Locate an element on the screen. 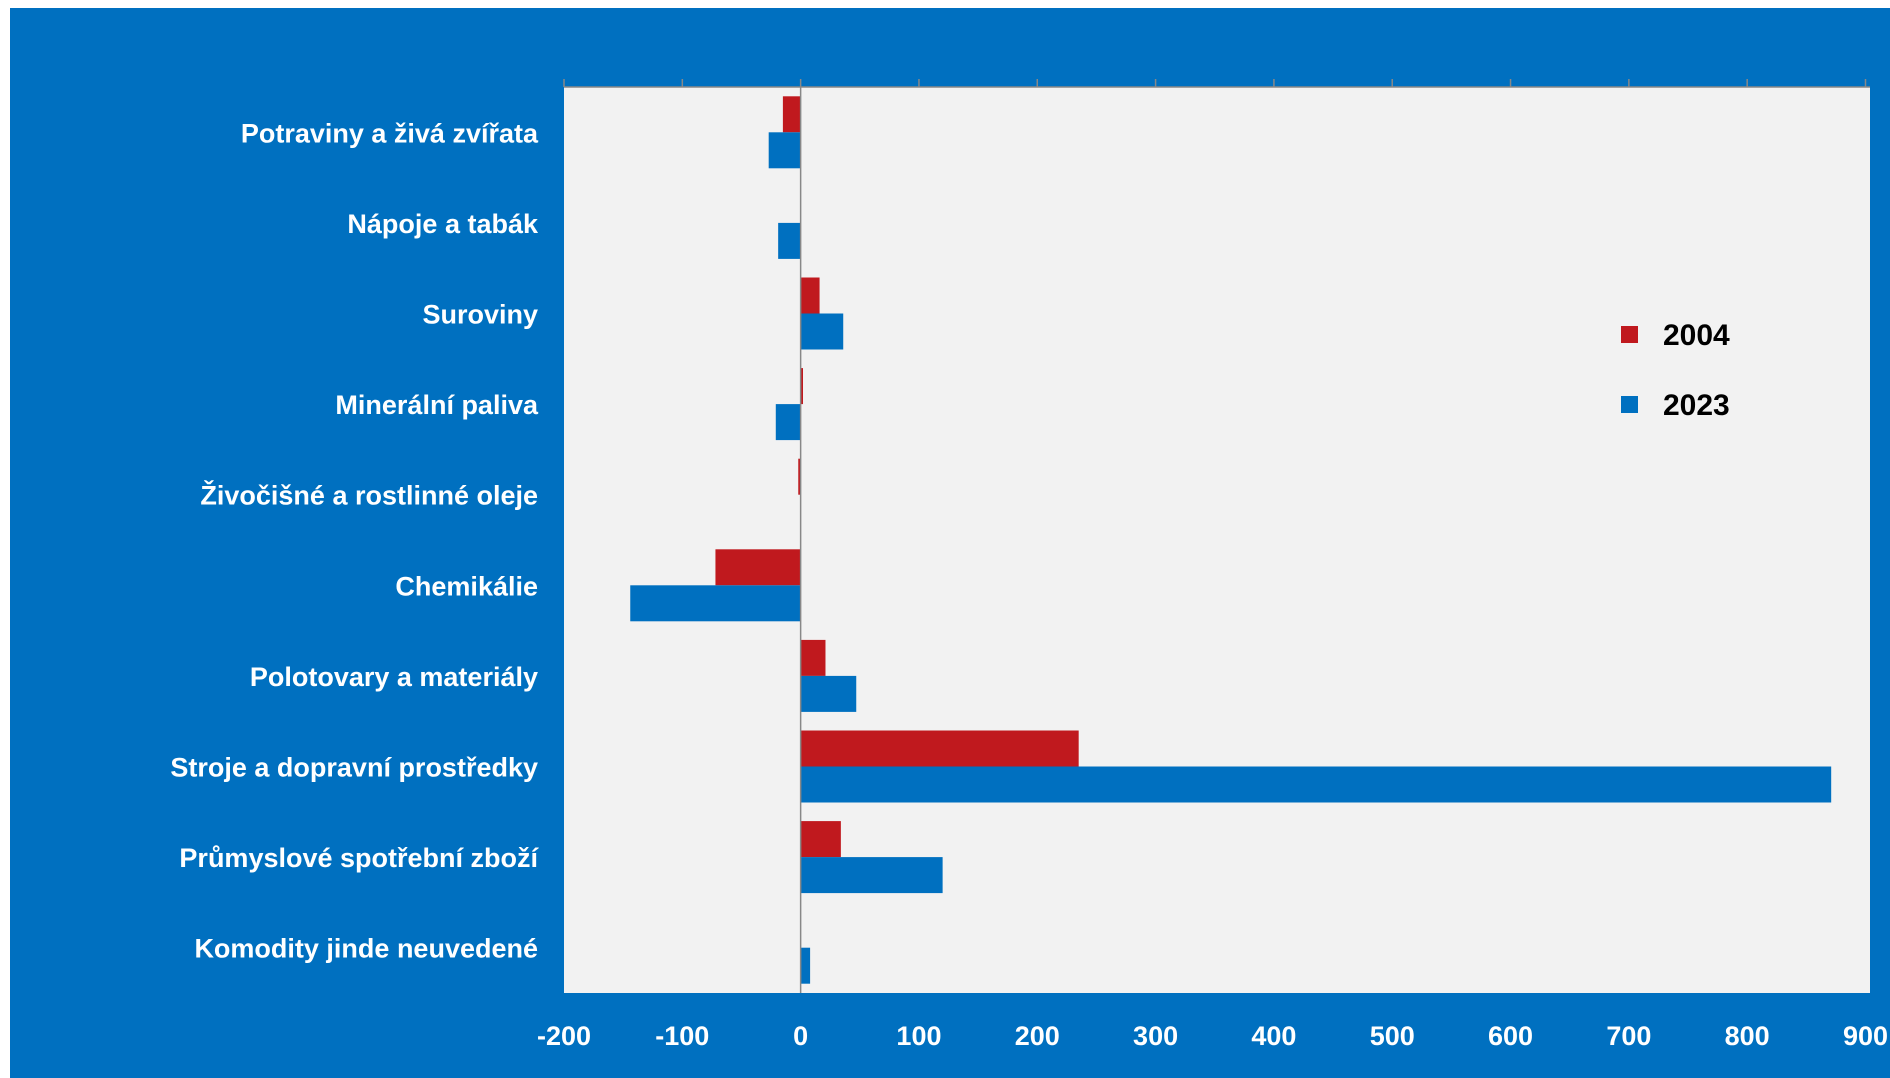 The height and width of the screenshot is (1078, 1890). category-label: Nápoje a tabák is located at coordinates (443, 224).